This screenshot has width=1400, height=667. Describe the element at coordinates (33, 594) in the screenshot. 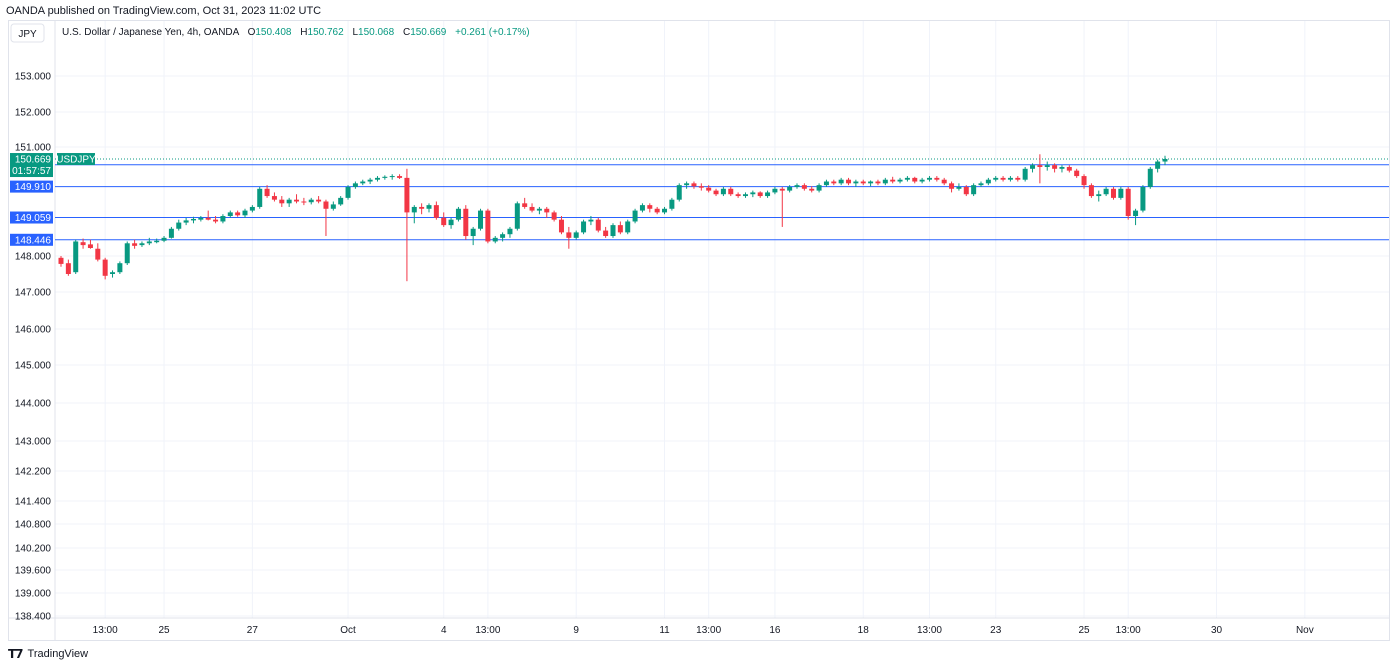

I see `price-tick-label: 139.000` at that location.